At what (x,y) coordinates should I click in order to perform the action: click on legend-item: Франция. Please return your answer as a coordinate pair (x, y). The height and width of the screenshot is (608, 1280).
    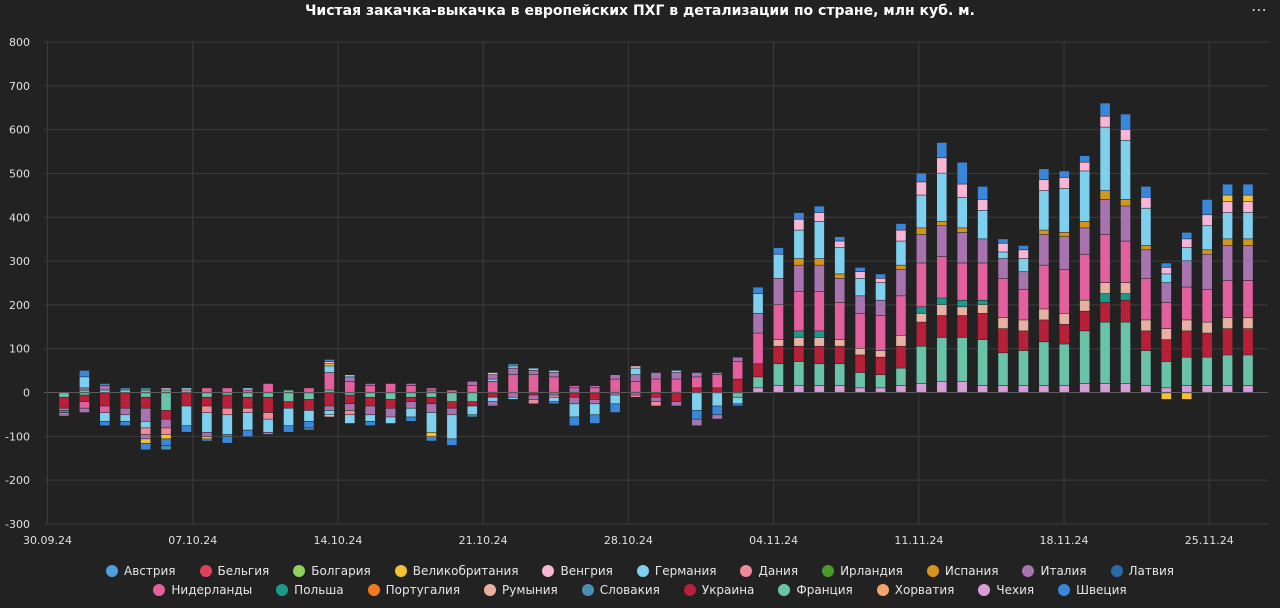
    Looking at the image, I should click on (815, 589).